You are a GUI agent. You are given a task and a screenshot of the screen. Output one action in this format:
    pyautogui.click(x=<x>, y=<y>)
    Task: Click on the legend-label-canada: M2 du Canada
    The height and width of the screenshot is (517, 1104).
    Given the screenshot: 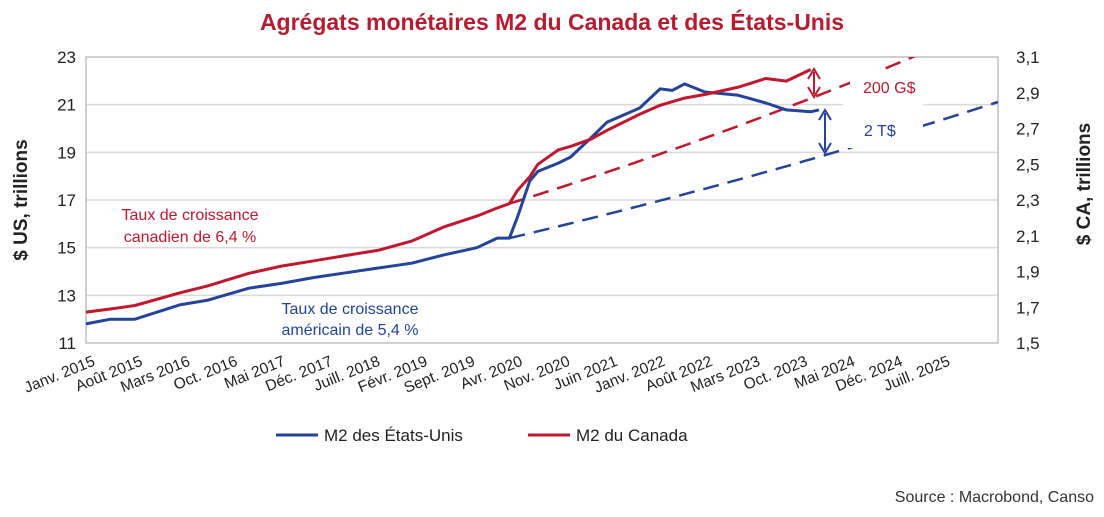 What is the action you would take?
    pyautogui.click(x=632, y=435)
    